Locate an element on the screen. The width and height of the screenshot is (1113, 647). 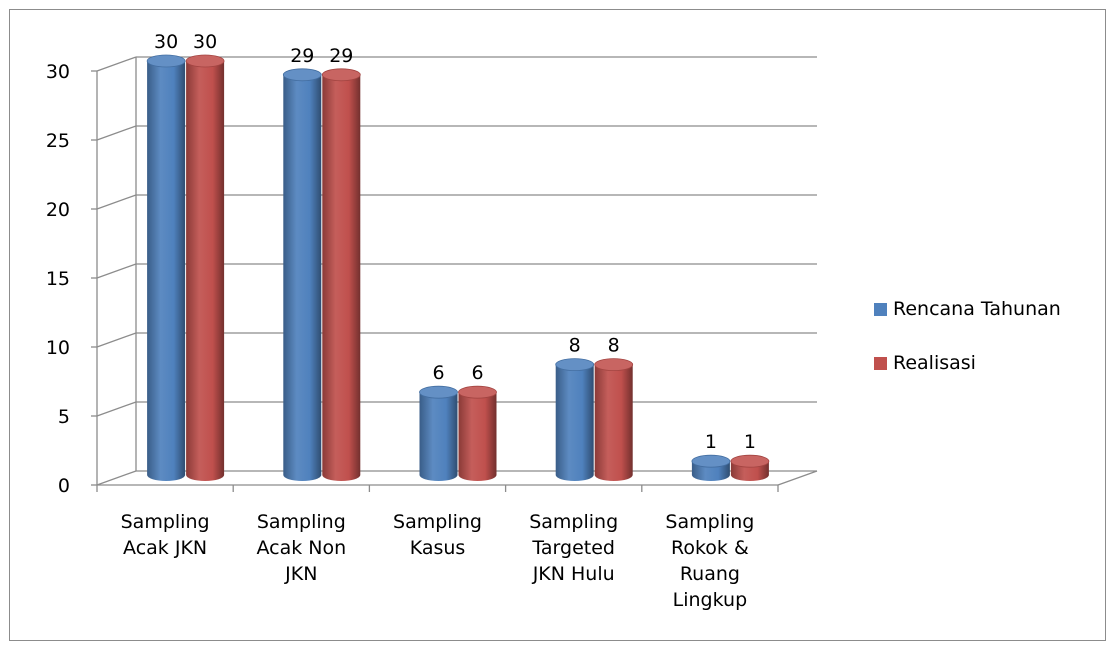
legend-label-rencana: Rencana Tahunan is located at coordinates (977, 309).